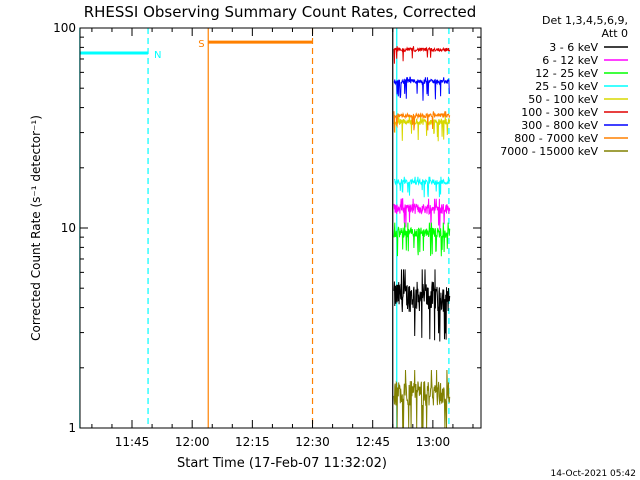  What do you see at coordinates (559, 125) in the screenshot?
I see `legend-label-7: 300 - 800 keV` at bounding box center [559, 125].